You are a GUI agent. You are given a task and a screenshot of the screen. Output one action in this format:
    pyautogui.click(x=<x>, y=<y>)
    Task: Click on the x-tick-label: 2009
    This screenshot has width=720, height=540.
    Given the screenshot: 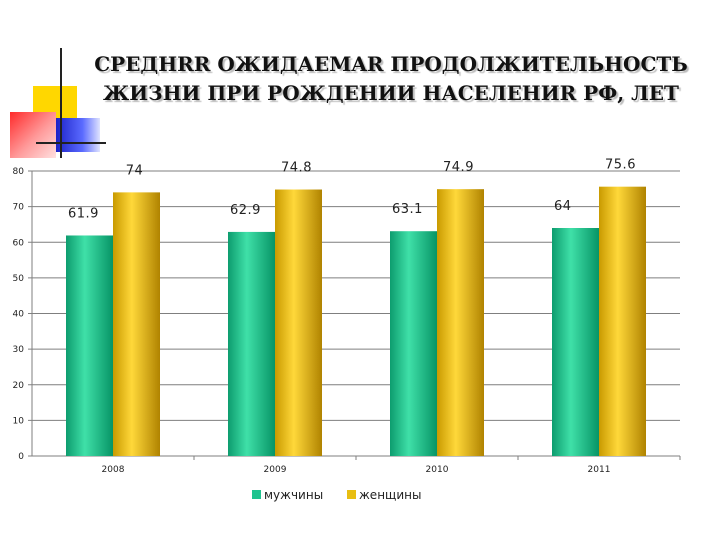 What is the action you would take?
    pyautogui.click(x=275, y=470)
    